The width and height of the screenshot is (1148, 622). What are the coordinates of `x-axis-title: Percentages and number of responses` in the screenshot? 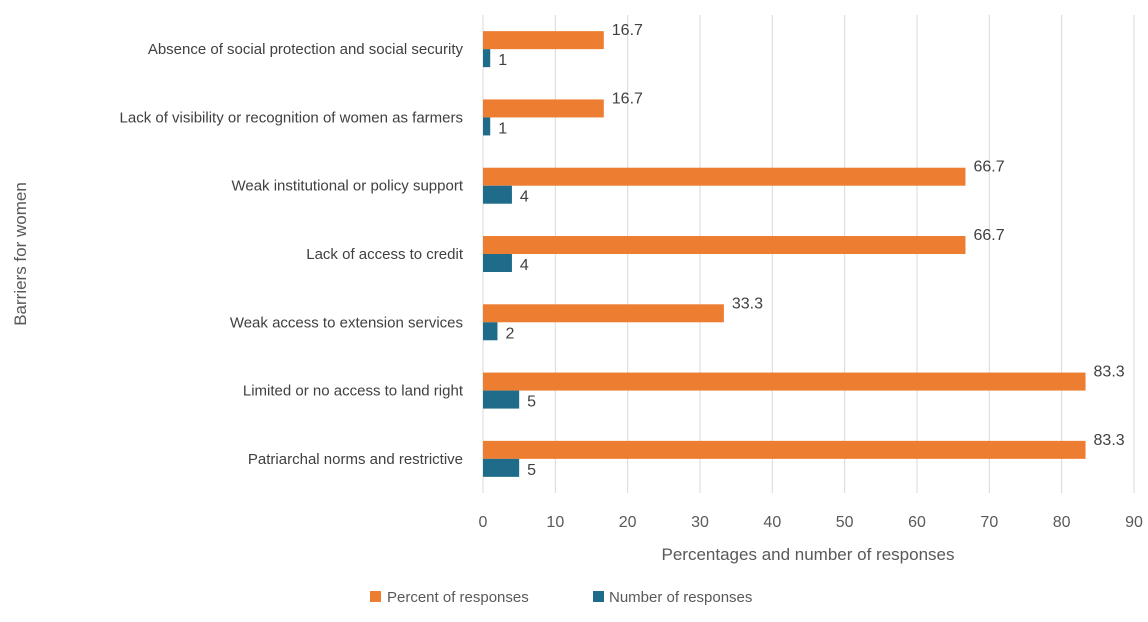 It's located at (808, 554).